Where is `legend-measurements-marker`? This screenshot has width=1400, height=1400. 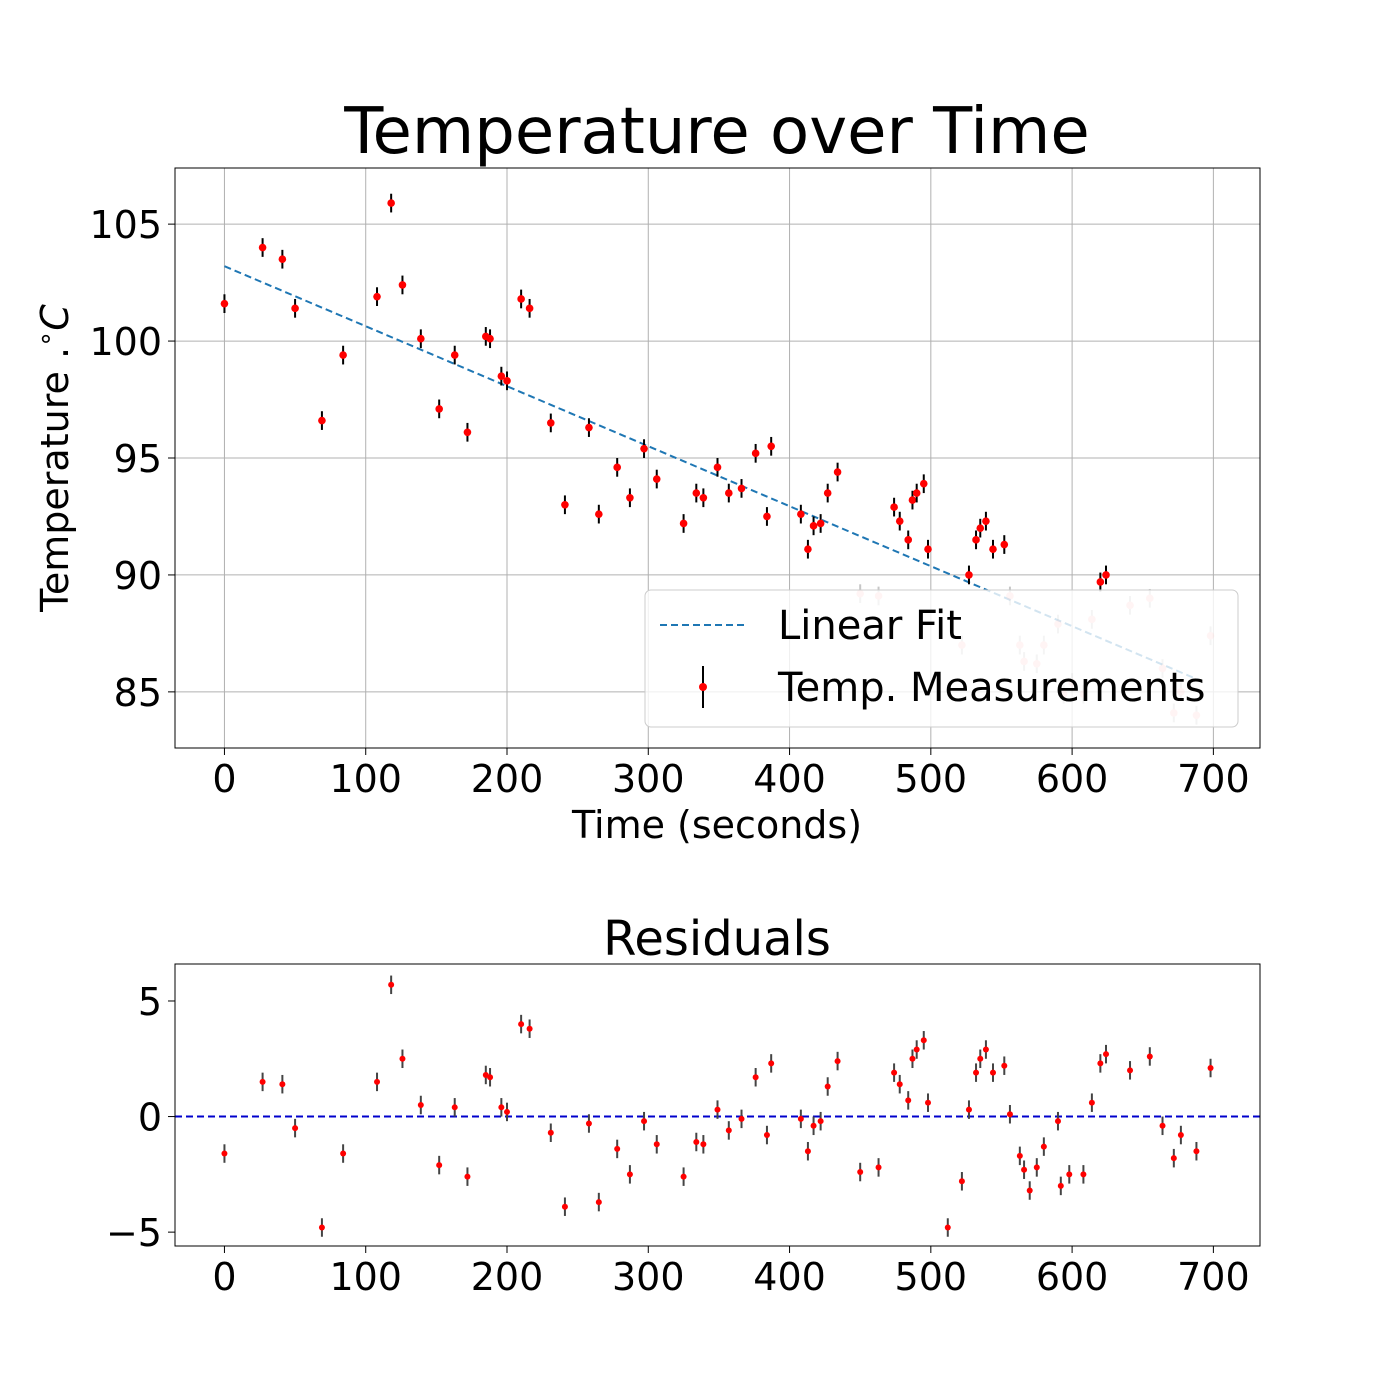
legend-measurements-marker is located at coordinates (703, 687).